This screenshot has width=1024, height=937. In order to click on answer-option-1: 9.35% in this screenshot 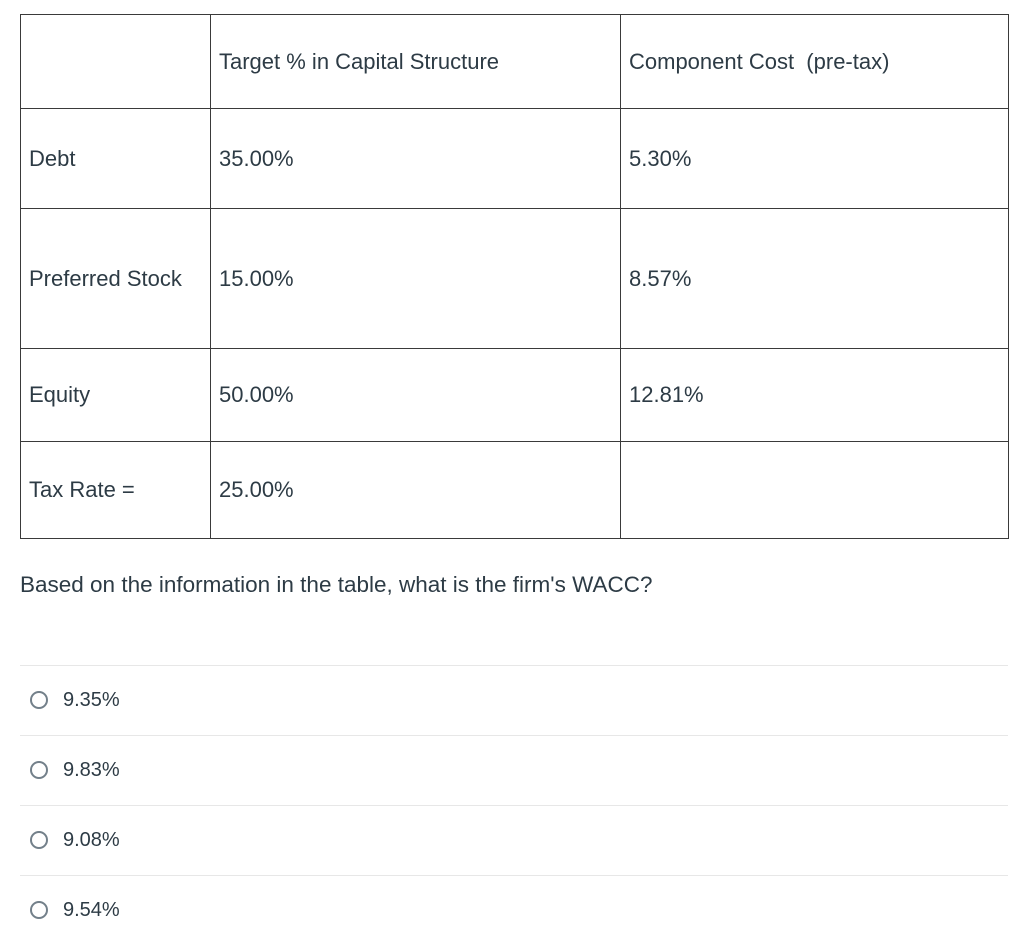, I will do `click(514, 699)`.